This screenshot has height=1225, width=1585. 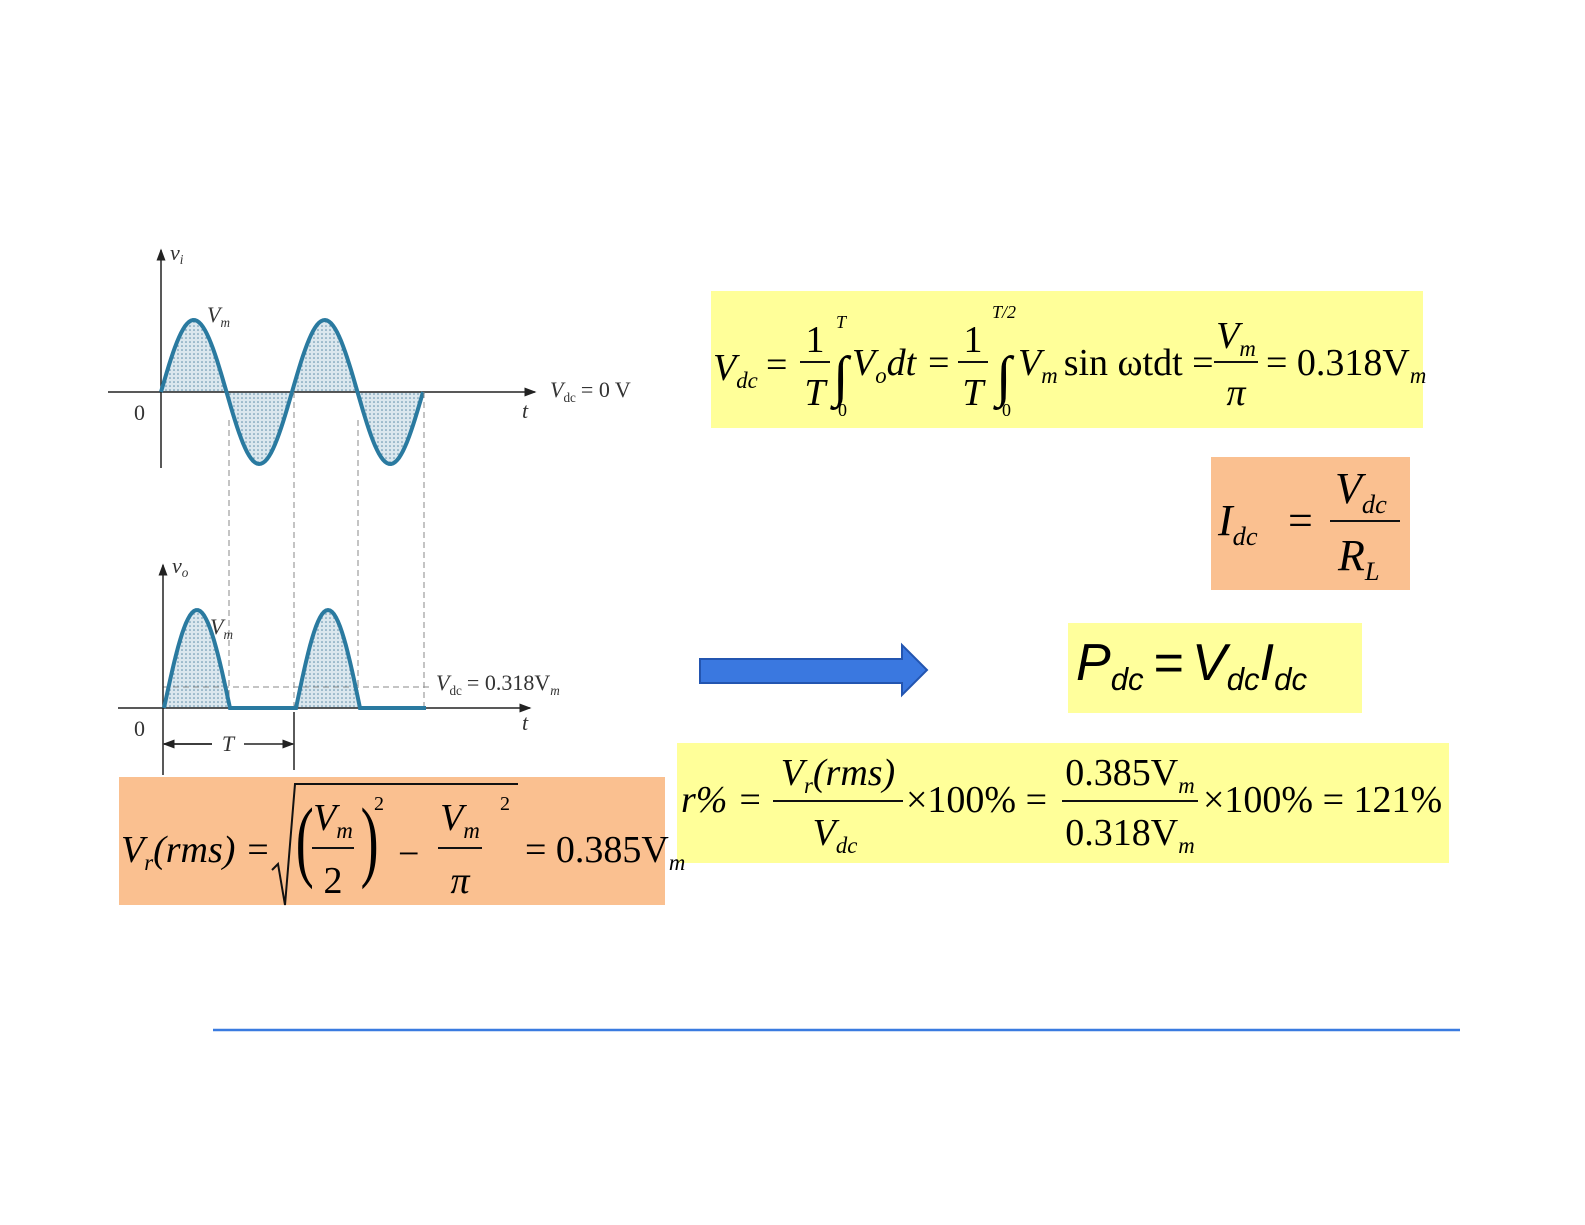 I want to click on projection-lines, so click(x=326, y=550).